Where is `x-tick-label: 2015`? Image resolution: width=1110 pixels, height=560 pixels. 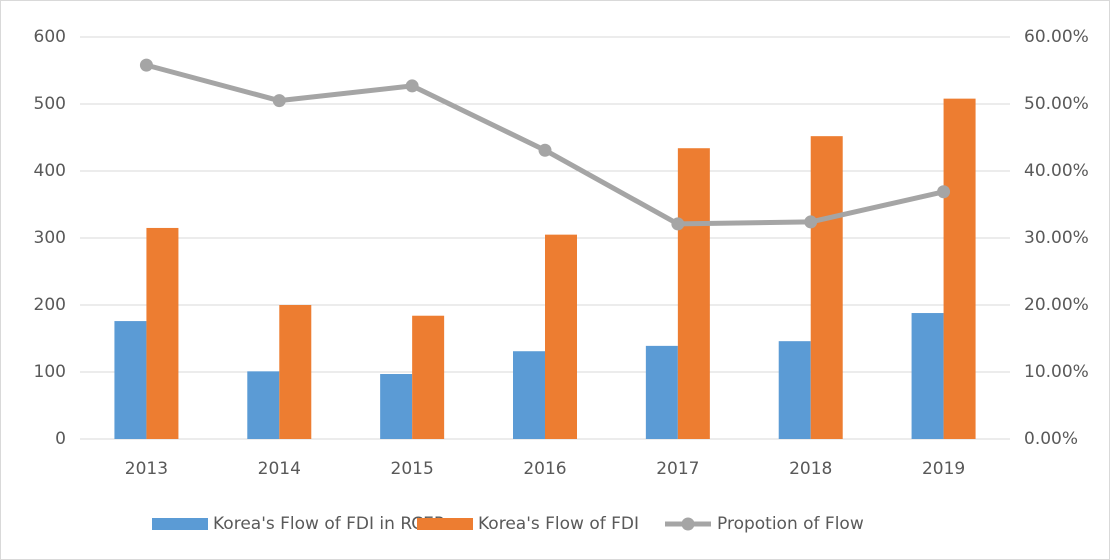
x-tick-label: 2015 is located at coordinates (412, 469).